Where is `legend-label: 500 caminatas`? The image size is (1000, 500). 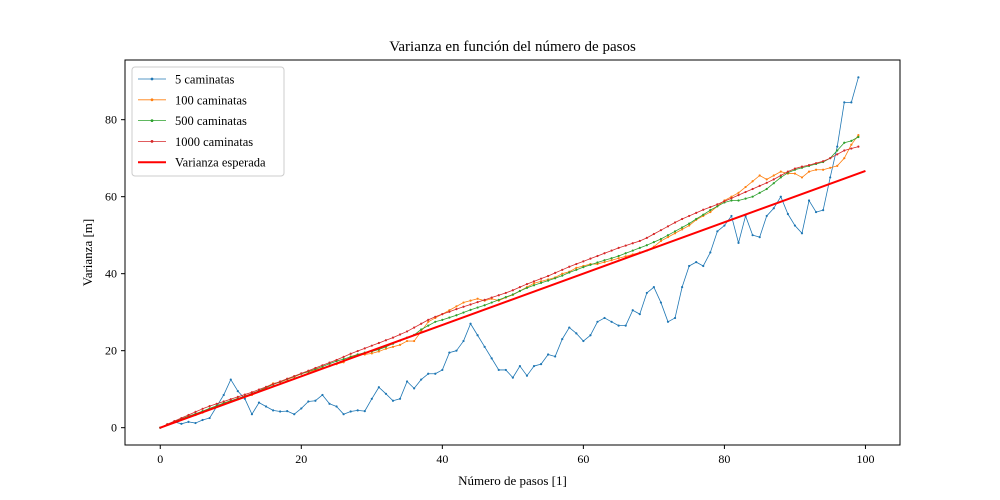
legend-label: 500 caminatas is located at coordinates (211, 121).